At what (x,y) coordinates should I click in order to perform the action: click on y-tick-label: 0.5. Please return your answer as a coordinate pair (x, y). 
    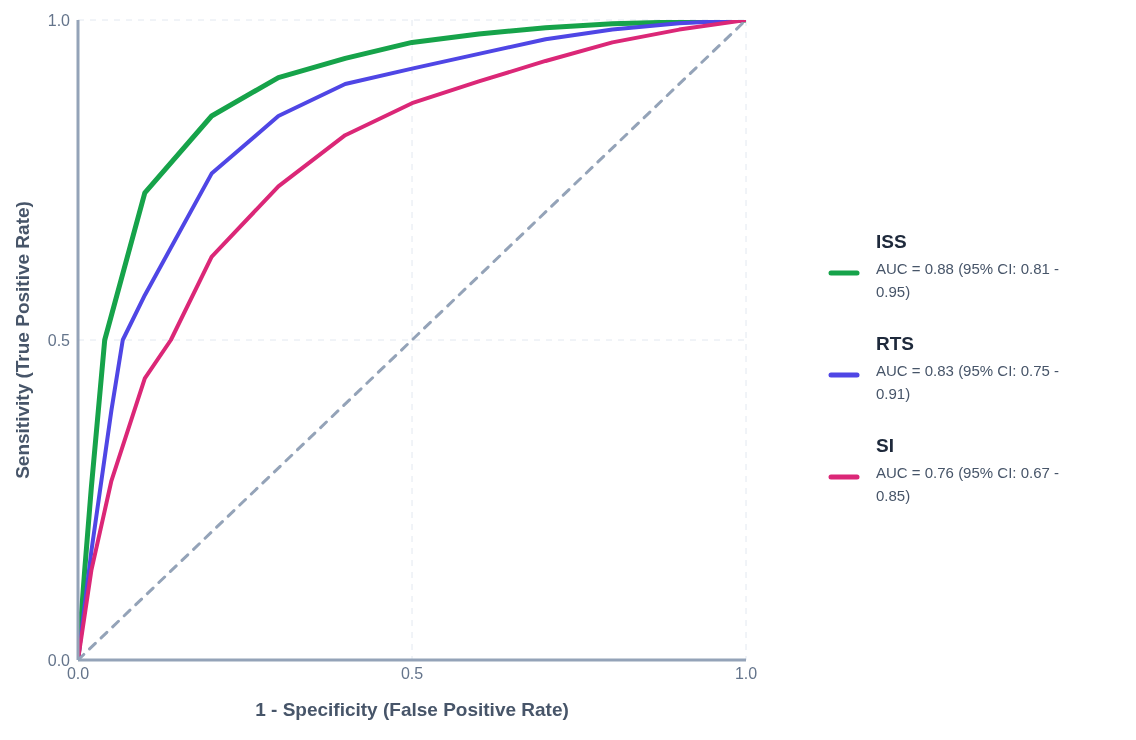
    Looking at the image, I should click on (59, 340).